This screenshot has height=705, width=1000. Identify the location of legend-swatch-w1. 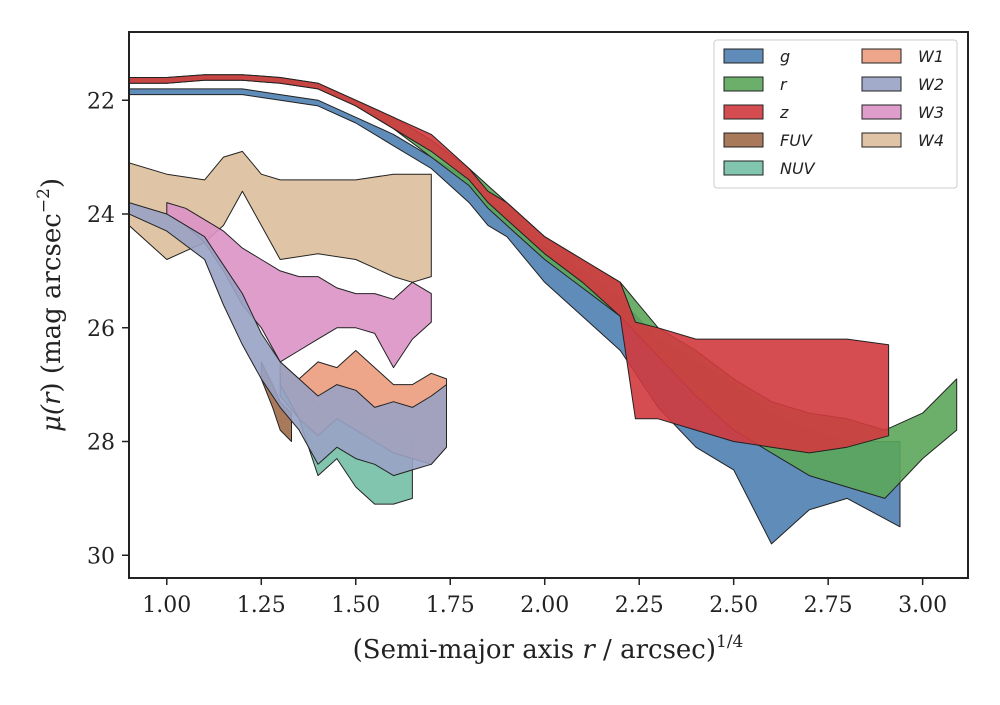
(881, 56).